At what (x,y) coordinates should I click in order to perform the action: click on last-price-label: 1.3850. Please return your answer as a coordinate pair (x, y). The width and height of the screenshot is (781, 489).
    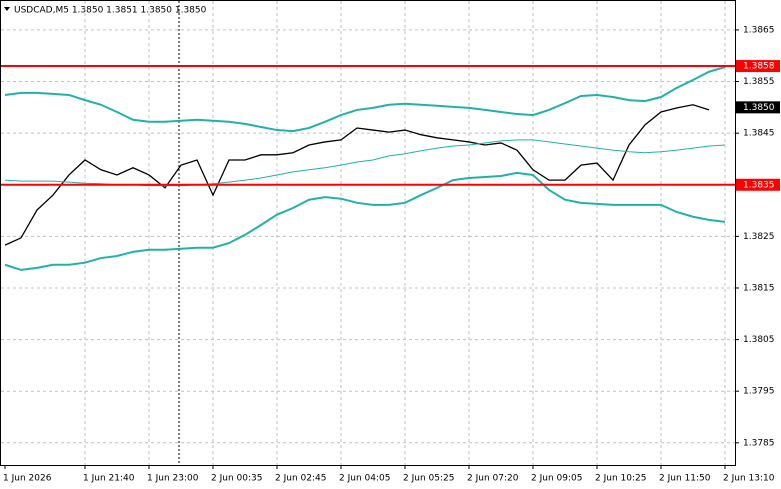
    Looking at the image, I should click on (759, 108).